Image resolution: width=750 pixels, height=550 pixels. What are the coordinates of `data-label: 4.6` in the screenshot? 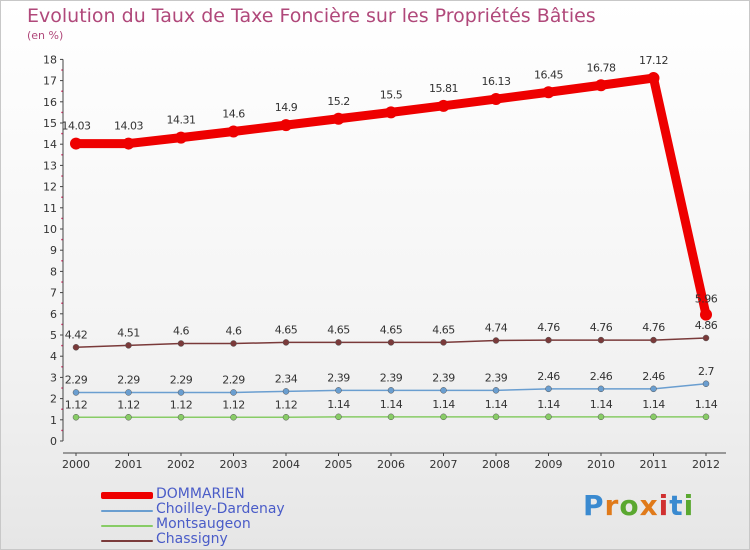 It's located at (181, 330).